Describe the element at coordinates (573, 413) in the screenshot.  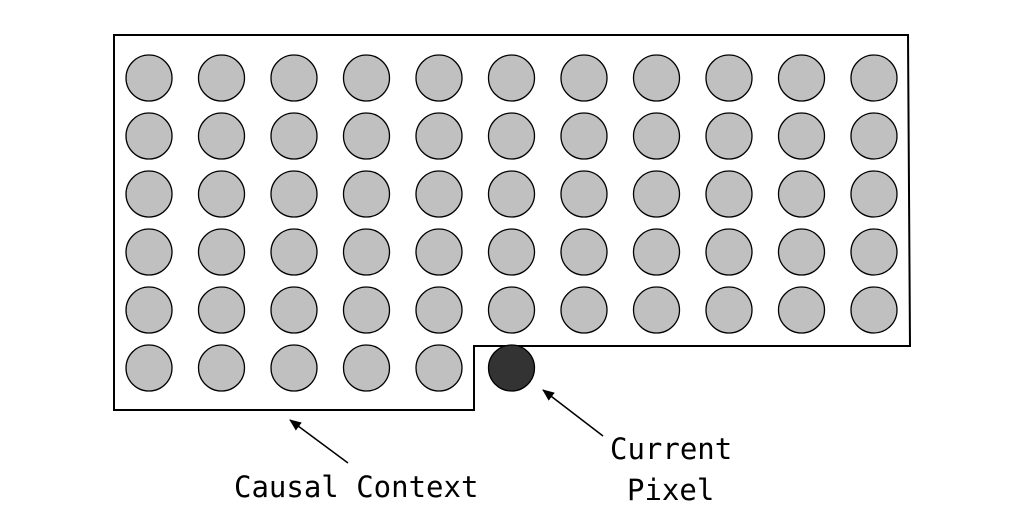
I see `current-pixel-arrow` at that location.